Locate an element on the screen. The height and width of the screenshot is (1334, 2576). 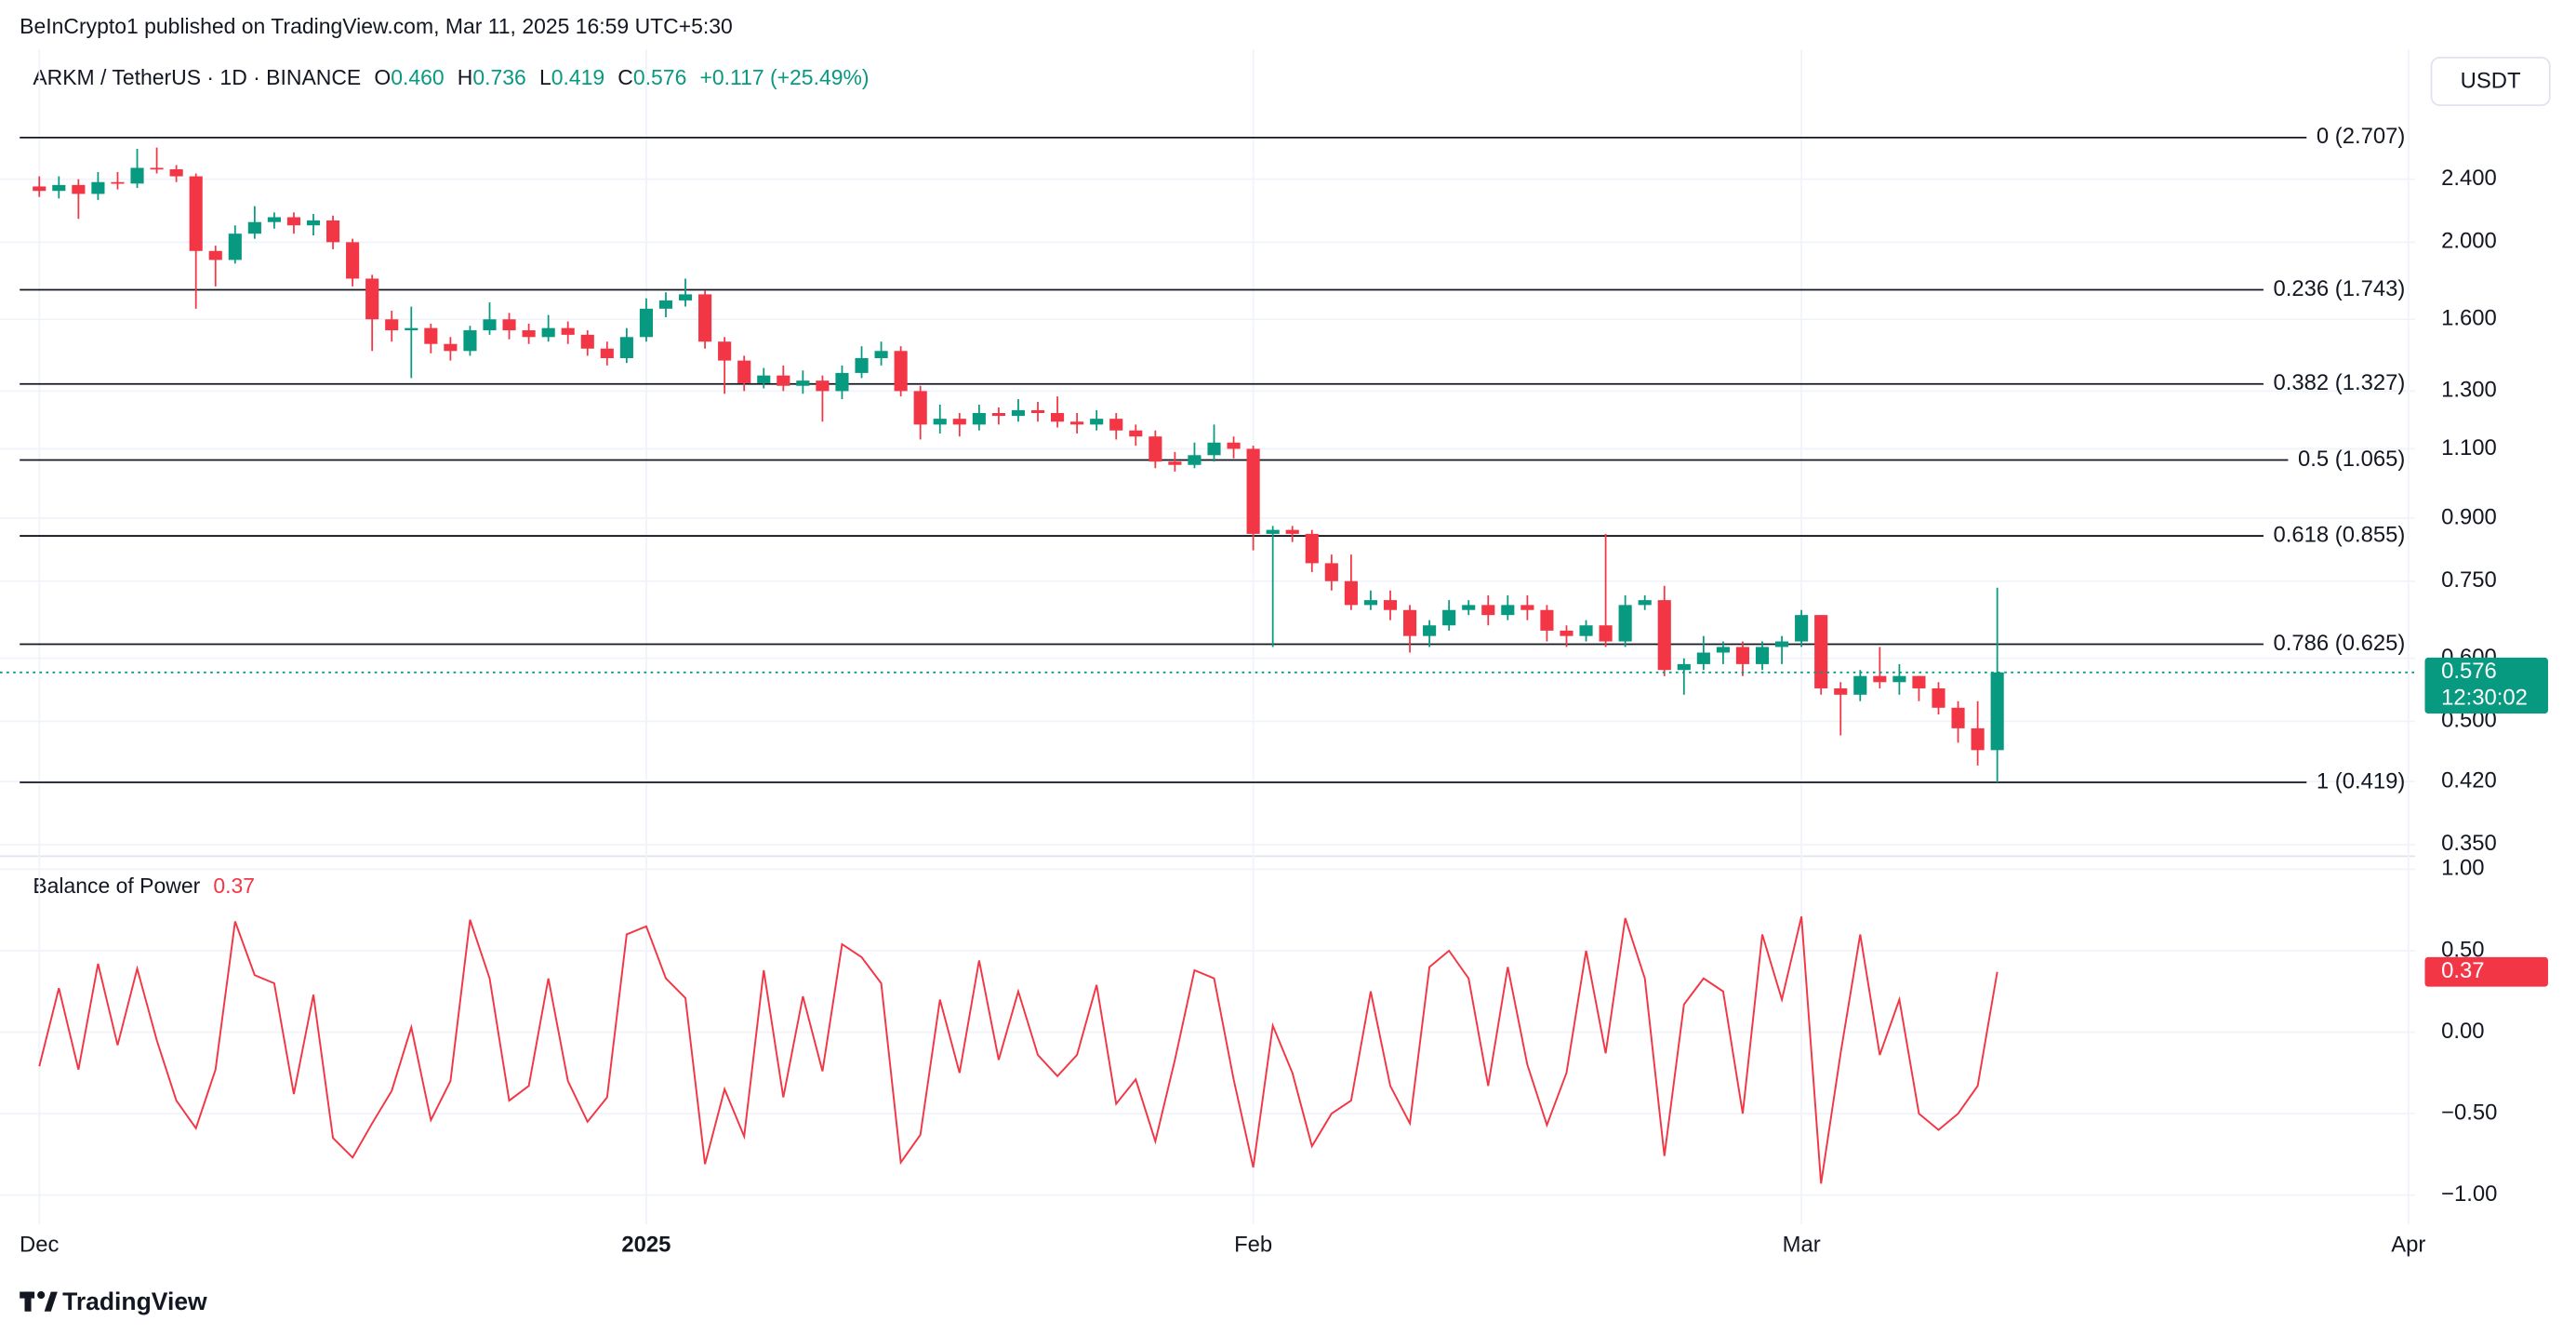
logo is located at coordinates (39, 1302).